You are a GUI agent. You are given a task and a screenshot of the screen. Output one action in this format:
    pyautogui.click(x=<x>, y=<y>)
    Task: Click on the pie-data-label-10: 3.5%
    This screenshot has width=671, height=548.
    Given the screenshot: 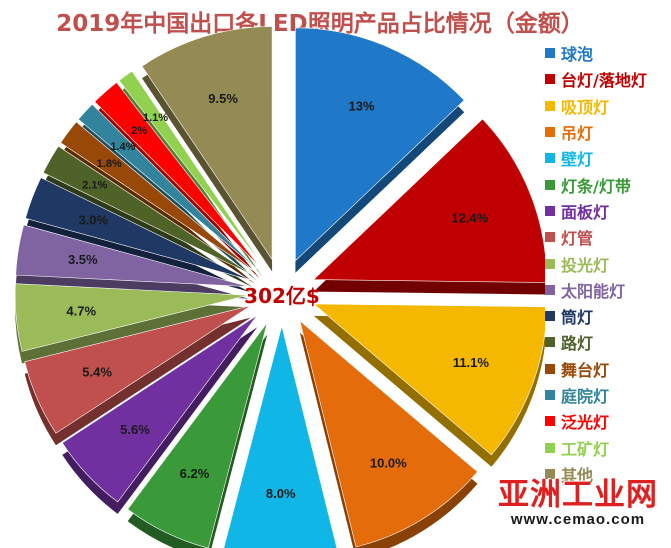 What is the action you would take?
    pyautogui.click(x=83, y=259)
    